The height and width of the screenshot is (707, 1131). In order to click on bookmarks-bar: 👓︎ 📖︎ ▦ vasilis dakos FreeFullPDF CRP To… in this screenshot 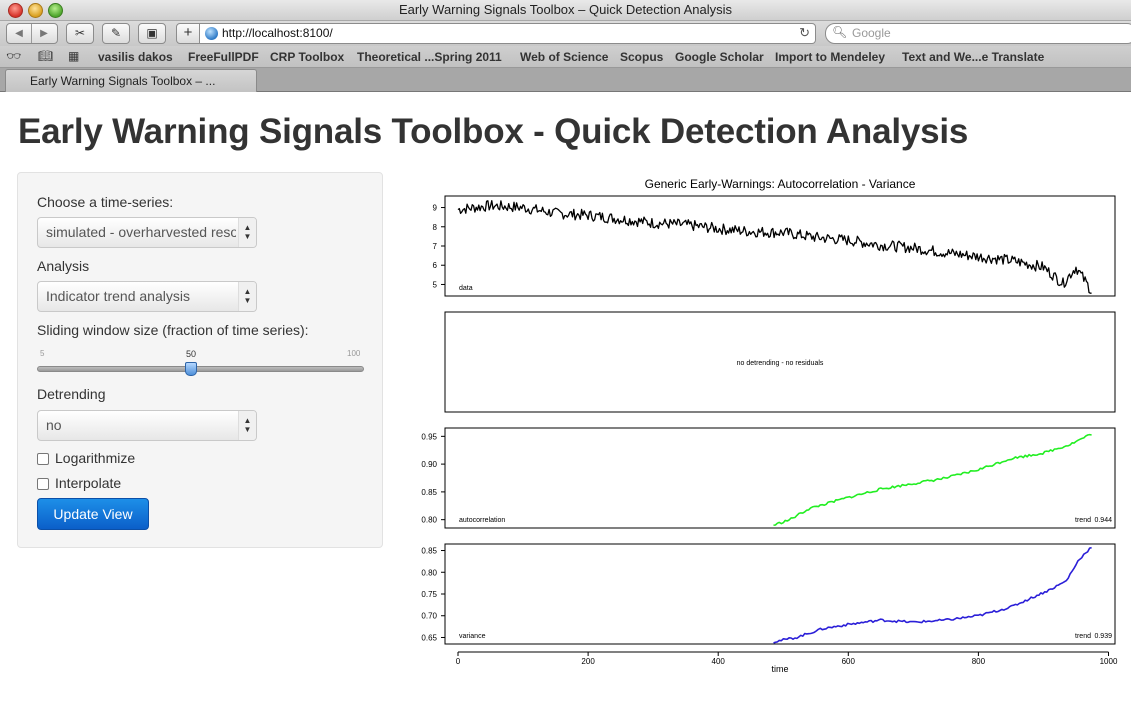, I will do `click(565, 57)`.